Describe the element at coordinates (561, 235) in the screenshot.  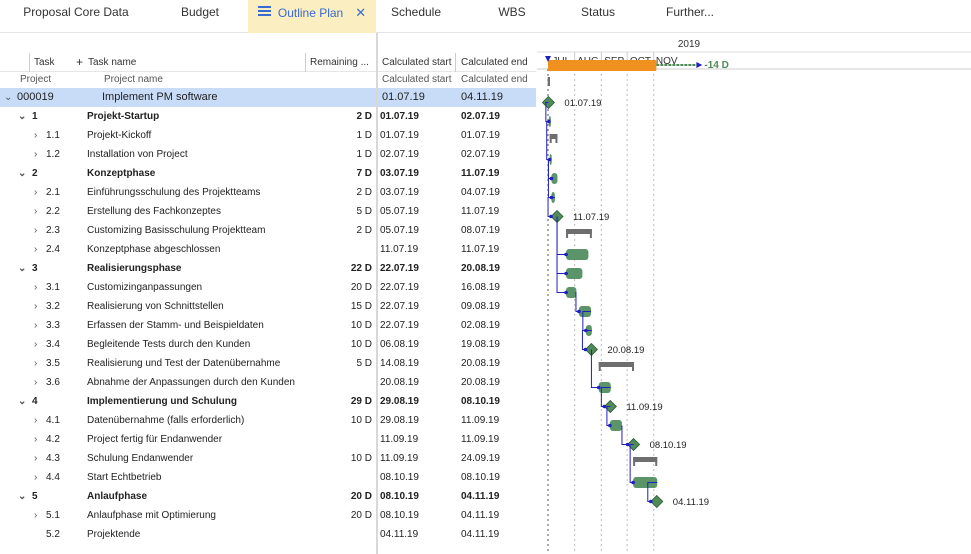
I see `dependency-link` at that location.